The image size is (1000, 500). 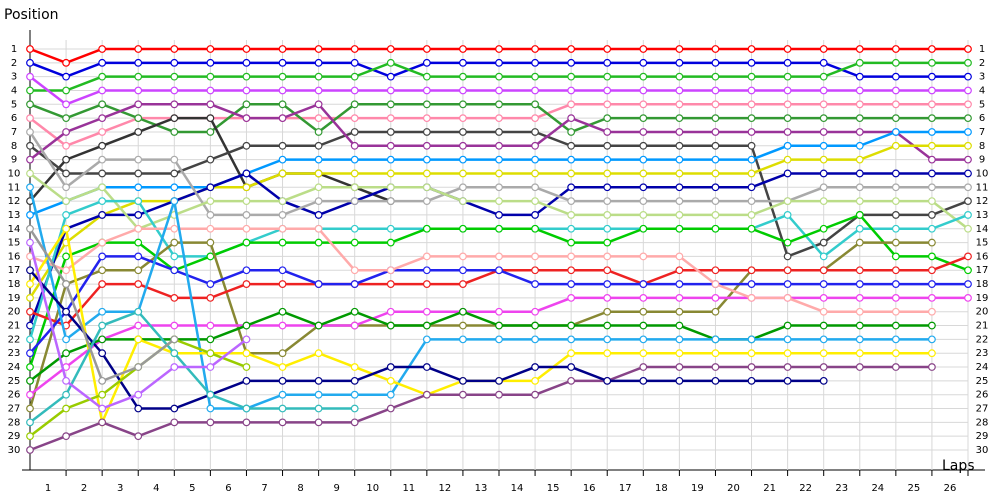 What do you see at coordinates (14, 243) in the screenshot?
I see `y-tick-label: 15` at bounding box center [14, 243].